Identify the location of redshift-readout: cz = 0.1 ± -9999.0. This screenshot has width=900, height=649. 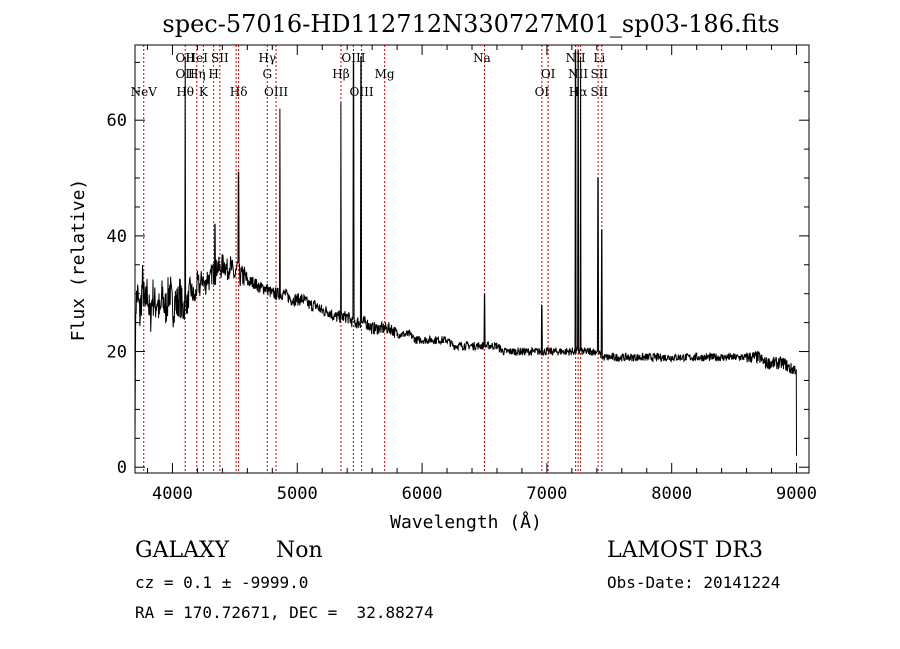
(222, 582).